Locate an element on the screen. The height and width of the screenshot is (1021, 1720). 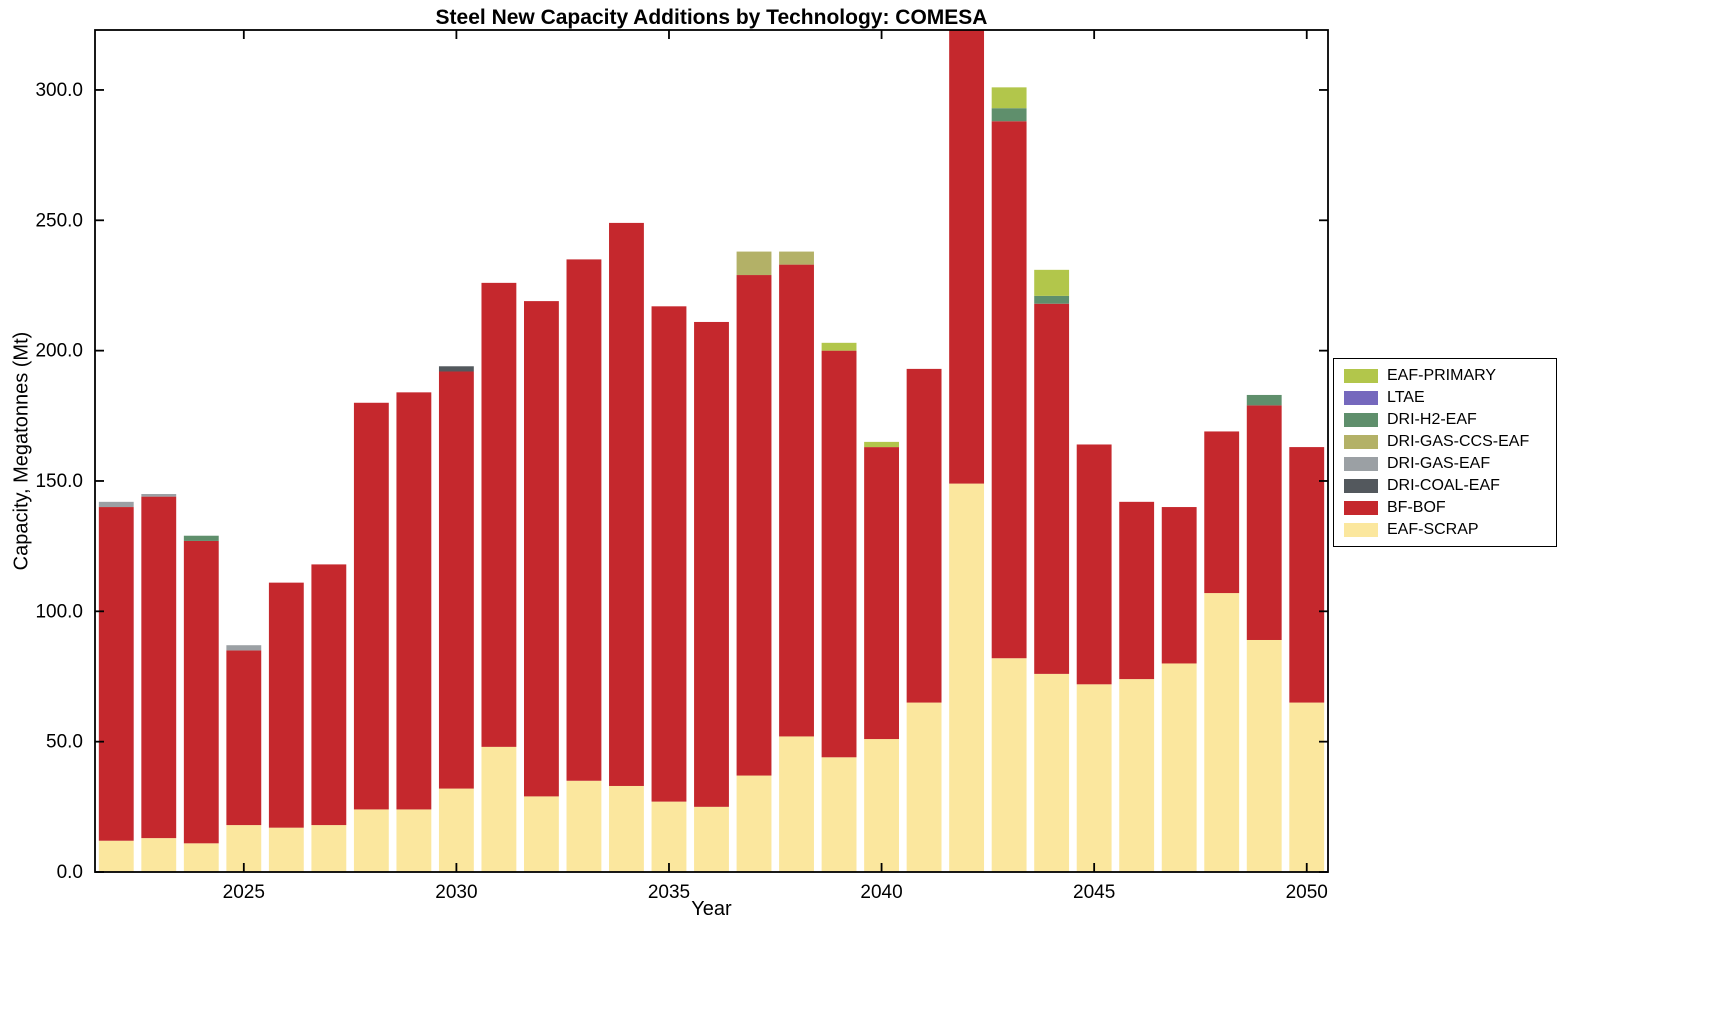
y-tick-label: 50.0 is located at coordinates (64, 742).